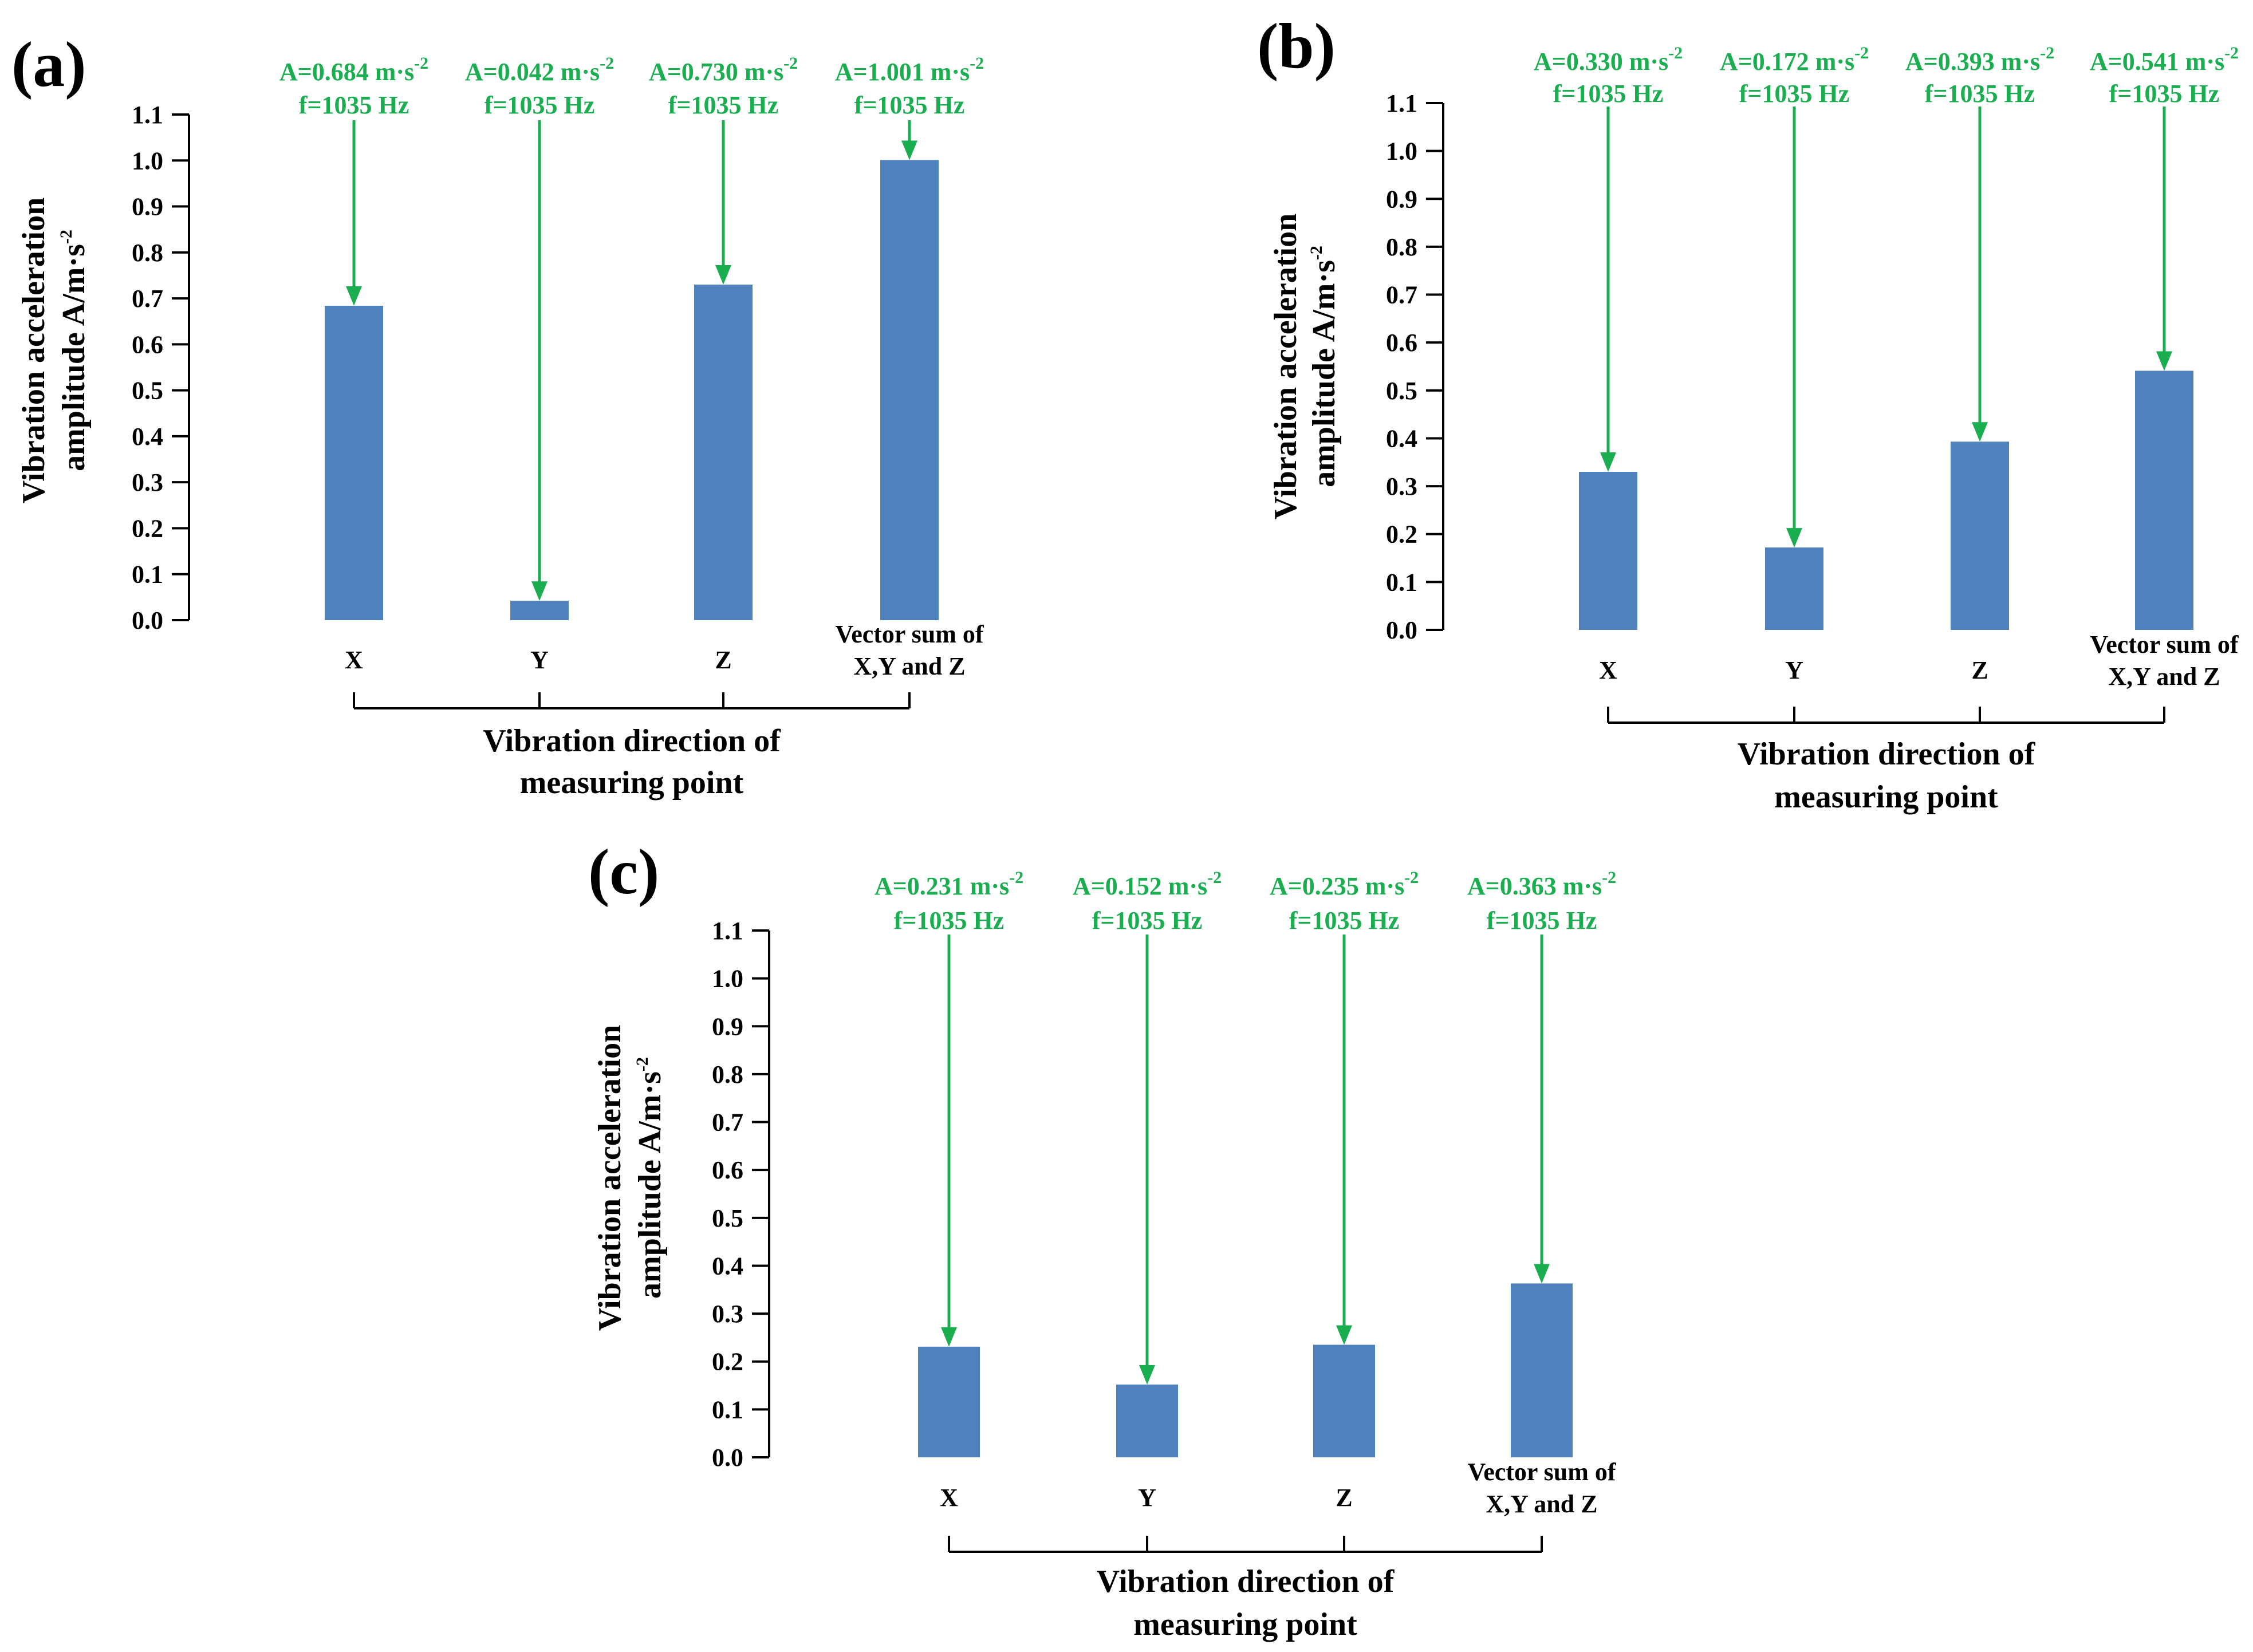 This screenshot has width=2253, height=1652. I want to click on annotation-amplitude: A=0.684 m·s-2, so click(353, 70).